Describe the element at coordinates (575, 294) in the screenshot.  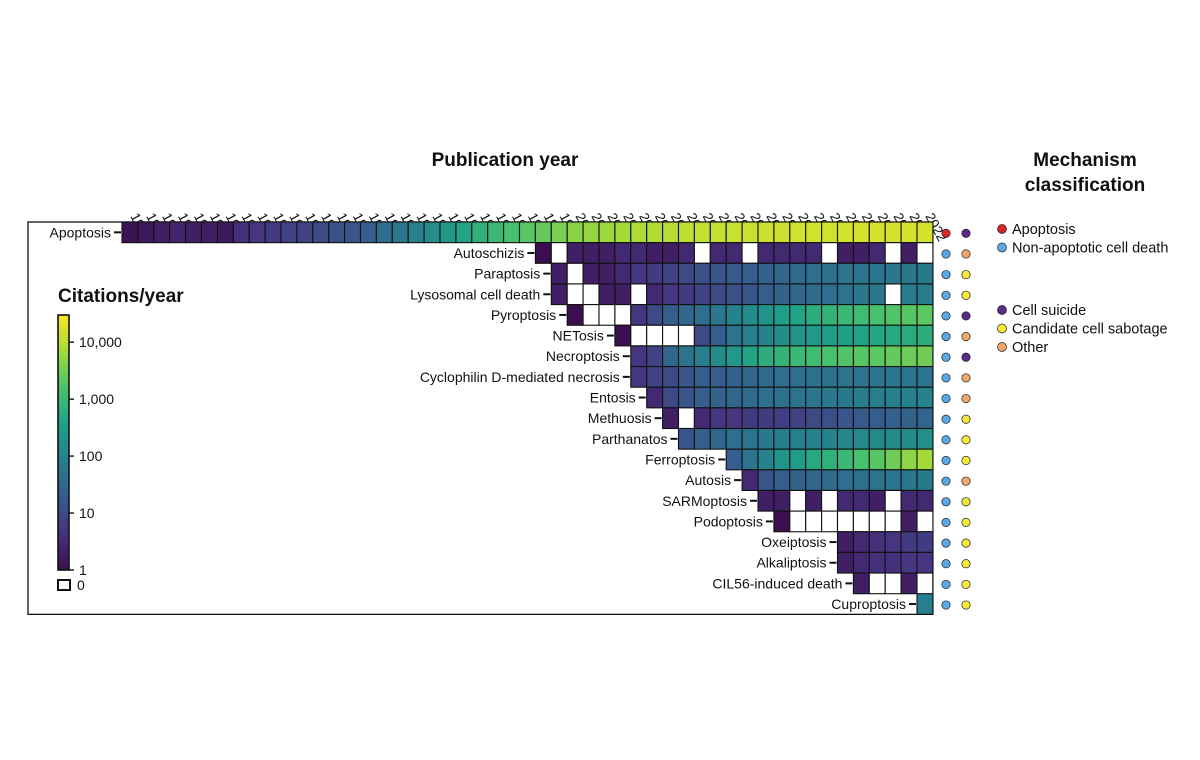
I see `cell-lysosomal-cell-death-2000` at that location.